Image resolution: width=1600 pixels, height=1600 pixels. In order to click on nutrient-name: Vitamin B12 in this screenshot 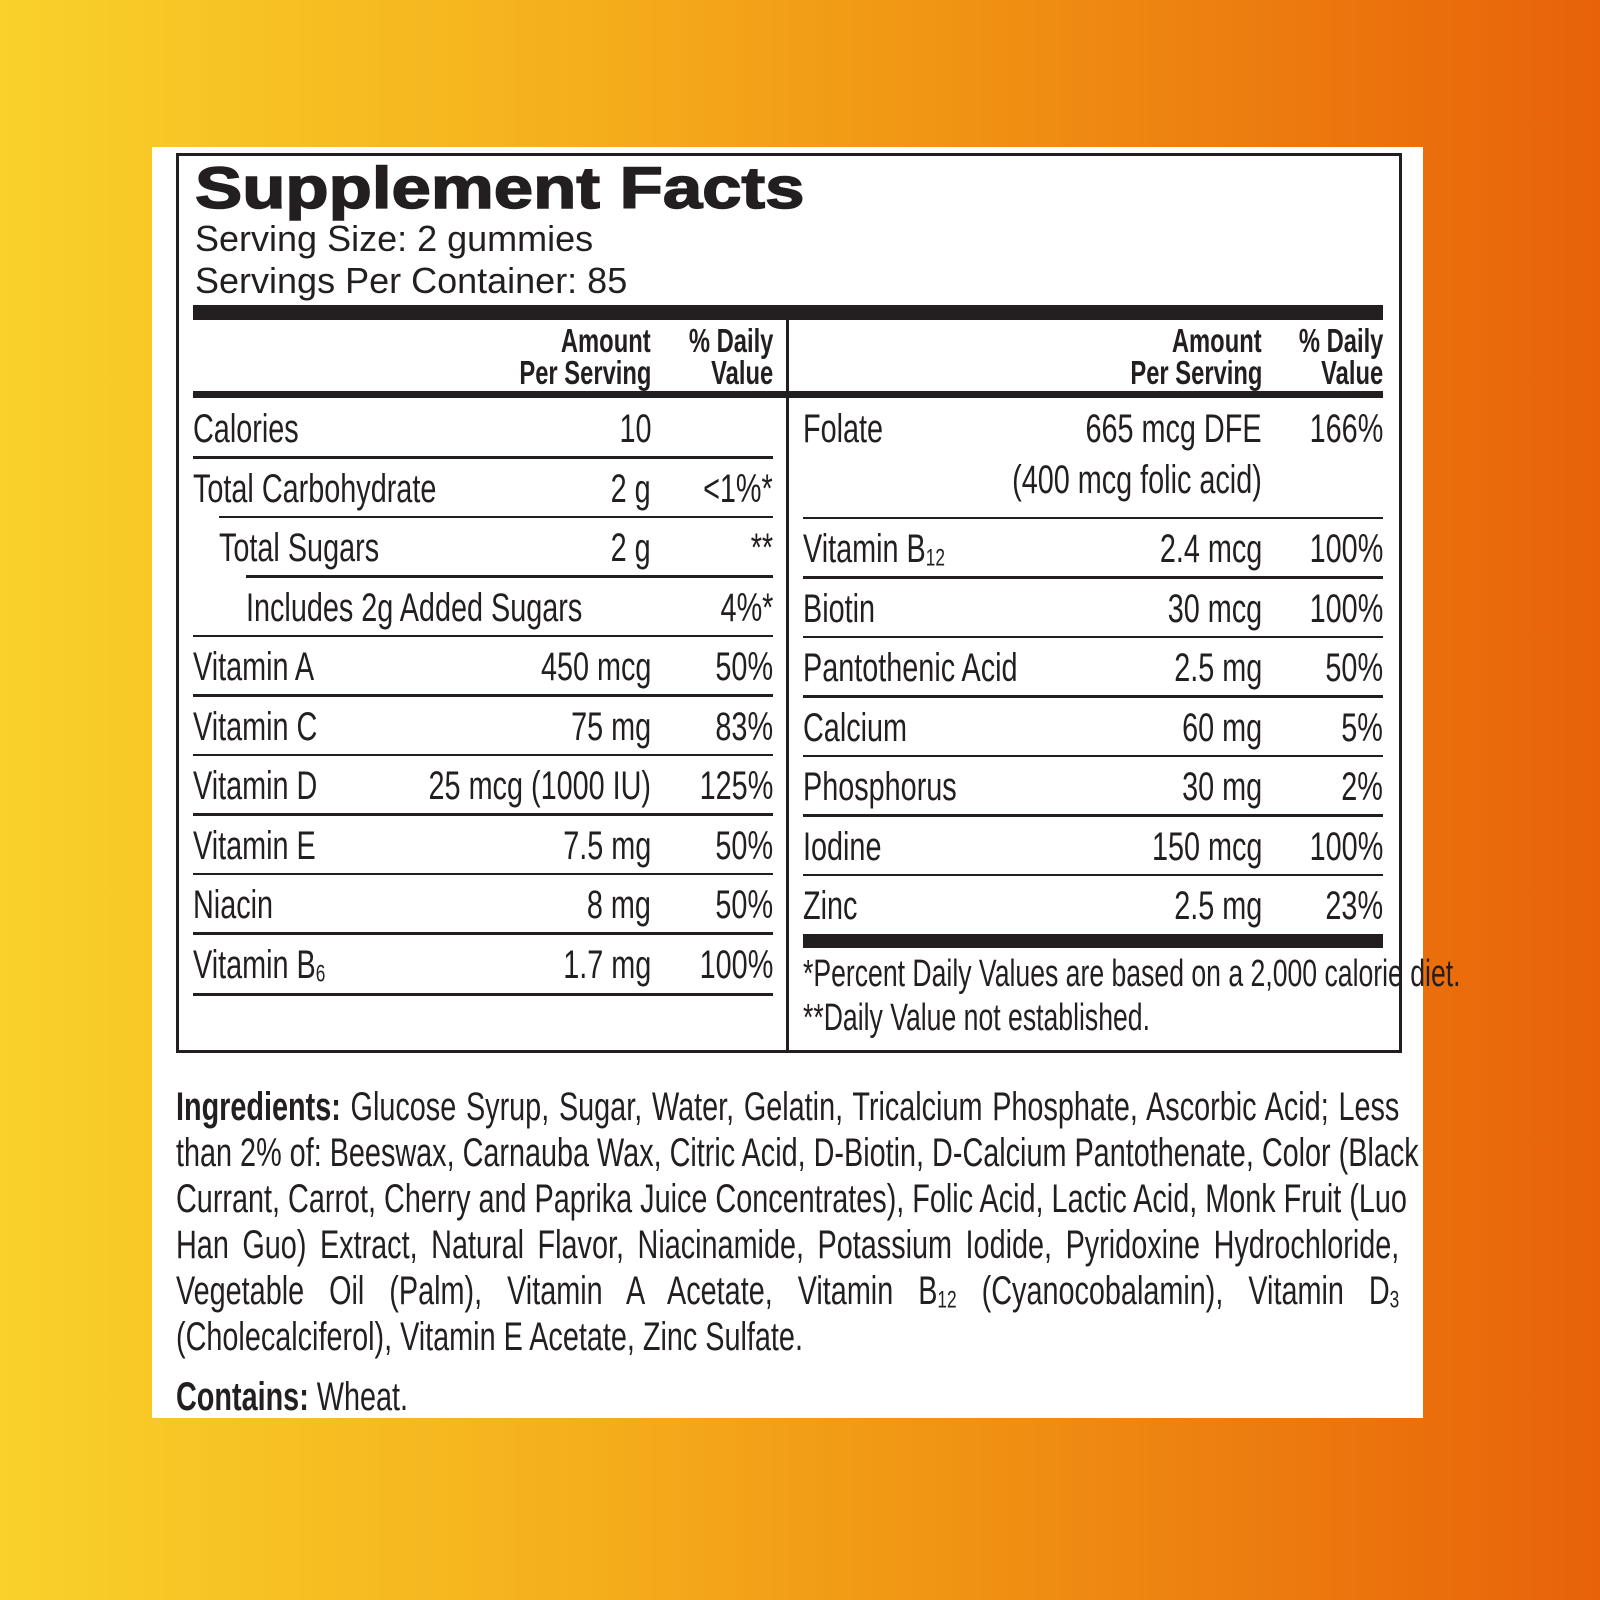, I will do `click(874, 549)`.